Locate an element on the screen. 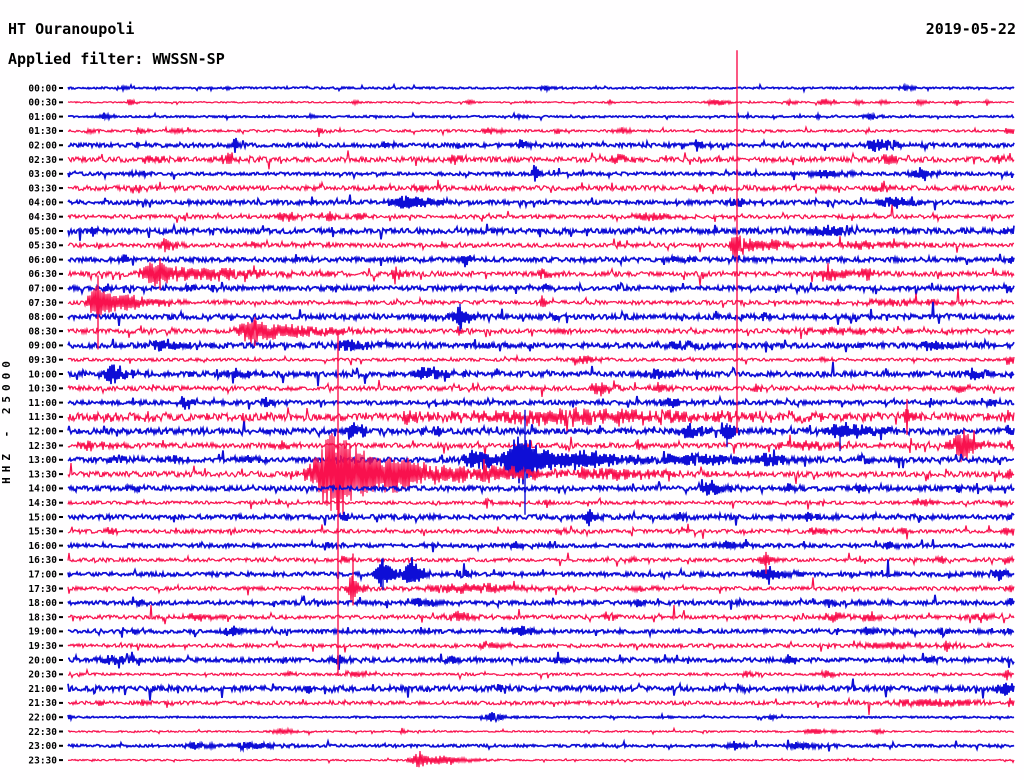 Image resolution: width=1024 pixels, height=780 pixels. row-time-label: 14:30 is located at coordinates (42, 503).